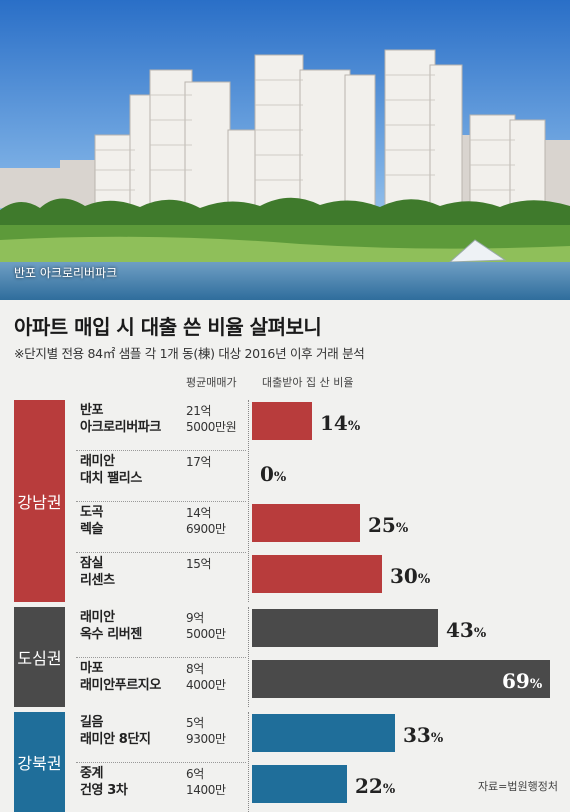 This screenshot has height=812, width=570. I want to click on data-label: 14%, so click(340, 425).